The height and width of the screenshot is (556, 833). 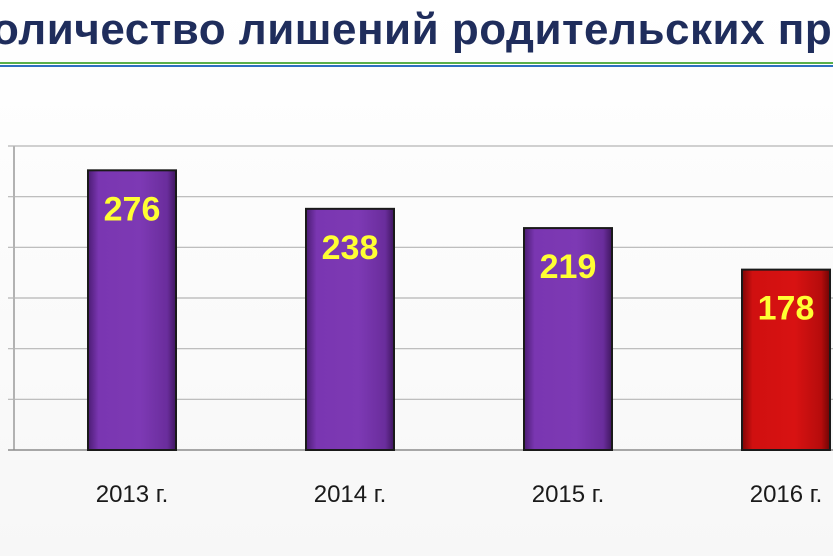 I want to click on x-tick-label: 2015 г., so click(x=568, y=494).